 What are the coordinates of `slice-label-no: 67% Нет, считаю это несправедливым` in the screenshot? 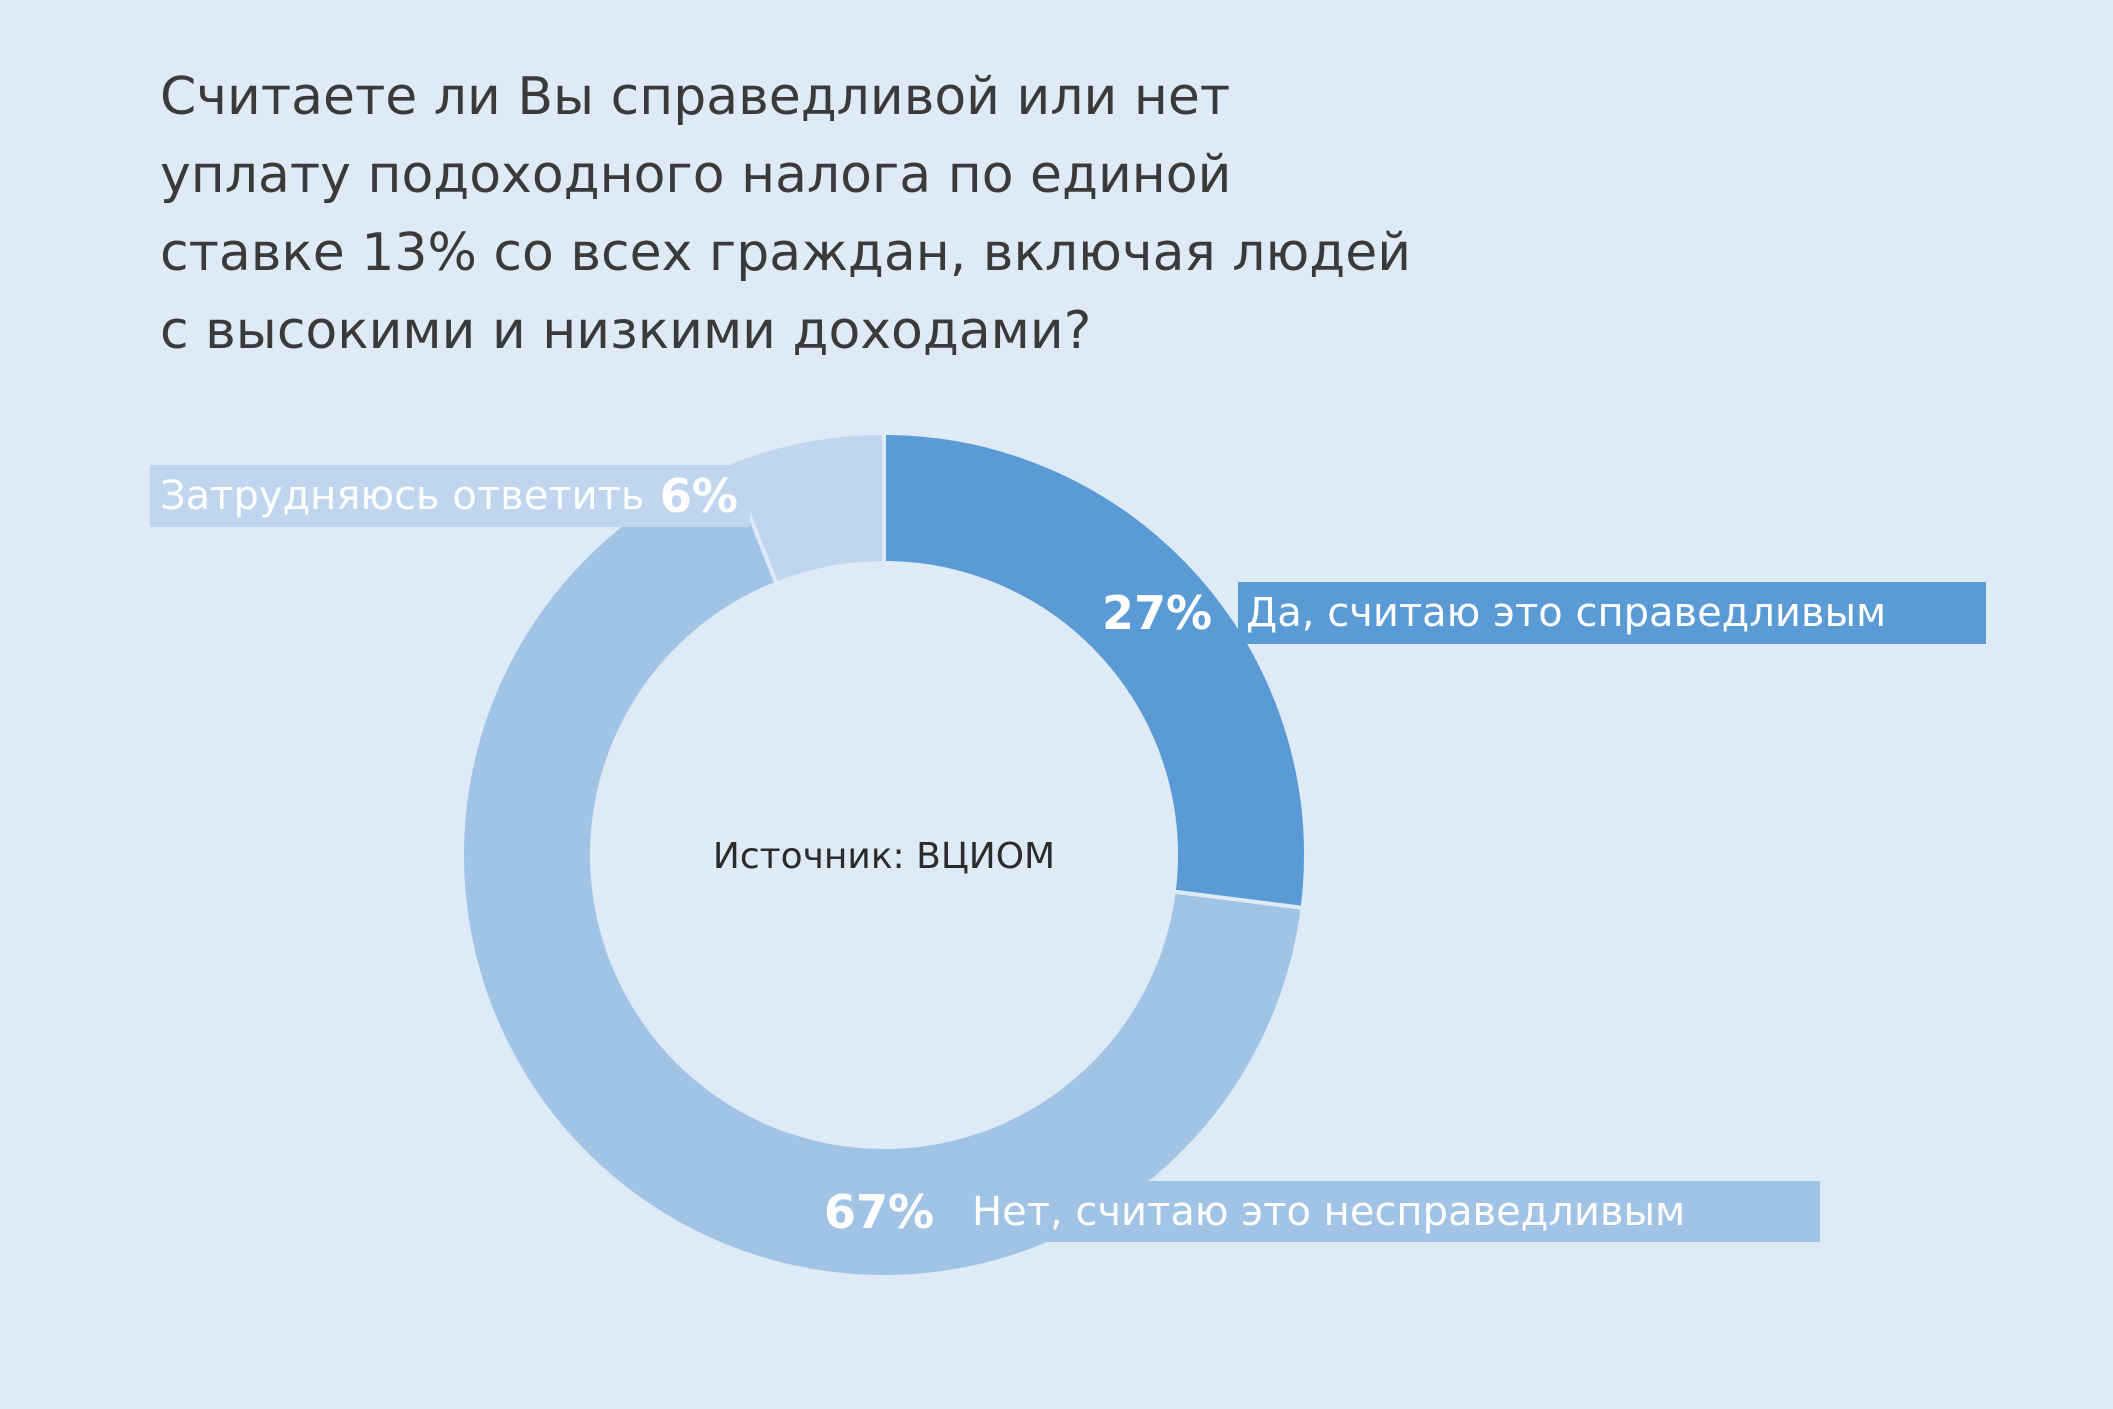 It's located at (1322, 1211).